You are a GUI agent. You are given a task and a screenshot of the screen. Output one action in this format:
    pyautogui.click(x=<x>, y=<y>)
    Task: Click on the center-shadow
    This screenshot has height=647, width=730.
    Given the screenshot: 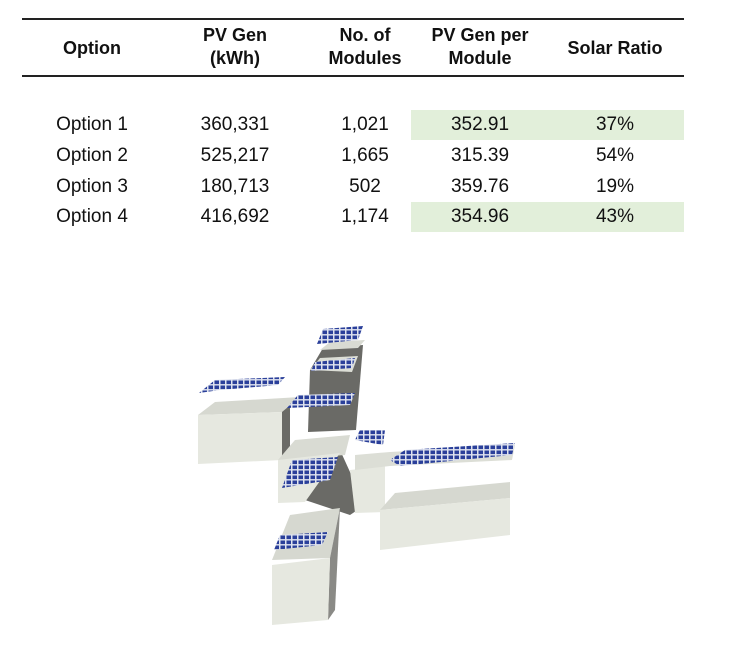 What is the action you would take?
    pyautogui.click(x=330, y=482)
    